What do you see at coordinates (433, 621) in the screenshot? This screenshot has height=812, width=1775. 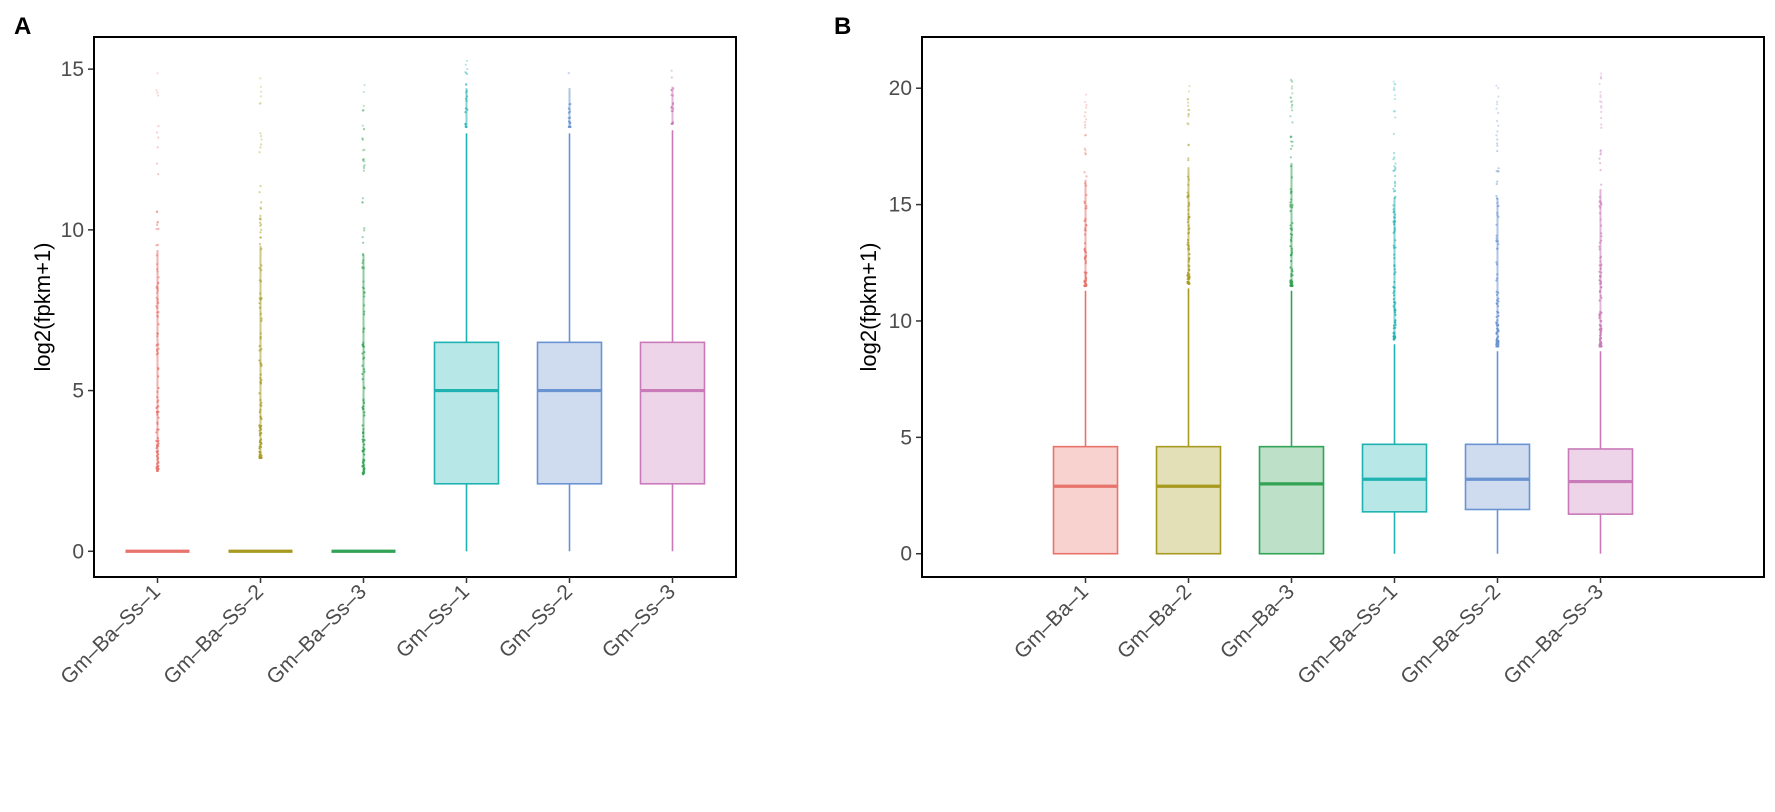 I see `x-tick-label: Gm–Ss–1` at bounding box center [433, 621].